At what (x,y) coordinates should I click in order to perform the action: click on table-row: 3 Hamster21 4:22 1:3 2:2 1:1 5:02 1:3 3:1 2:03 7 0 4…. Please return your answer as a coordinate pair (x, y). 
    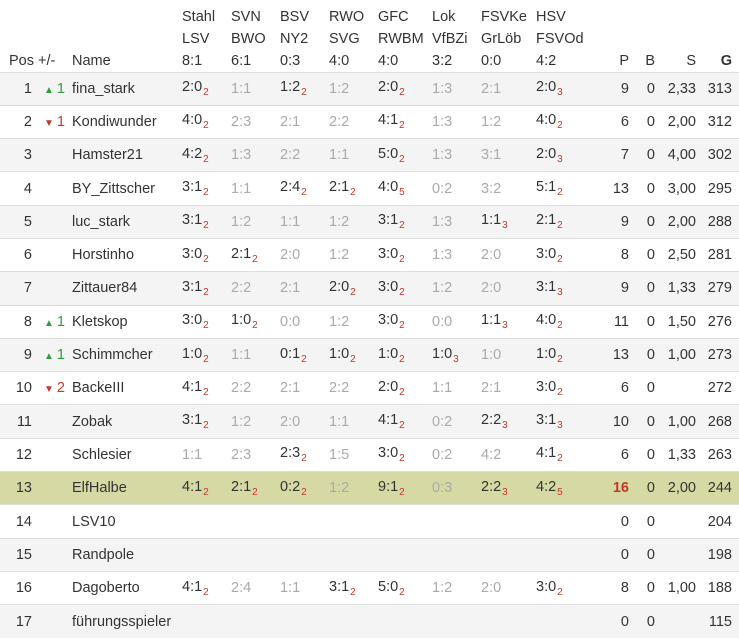
    Looking at the image, I should click on (369, 155).